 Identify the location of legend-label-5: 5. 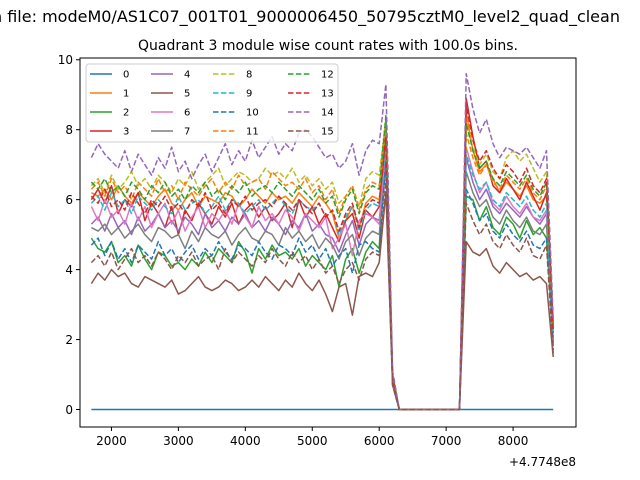
(187, 94).